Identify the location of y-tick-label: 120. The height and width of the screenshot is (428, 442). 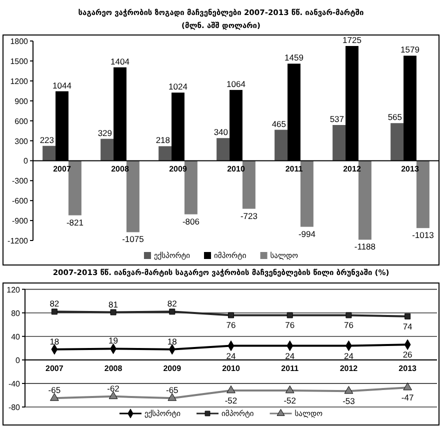
(13, 289).